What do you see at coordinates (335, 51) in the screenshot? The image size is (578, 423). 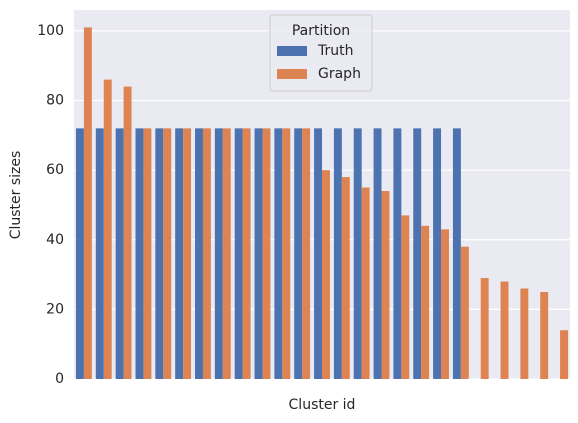 I see `legend-label: Truth` at bounding box center [335, 51].